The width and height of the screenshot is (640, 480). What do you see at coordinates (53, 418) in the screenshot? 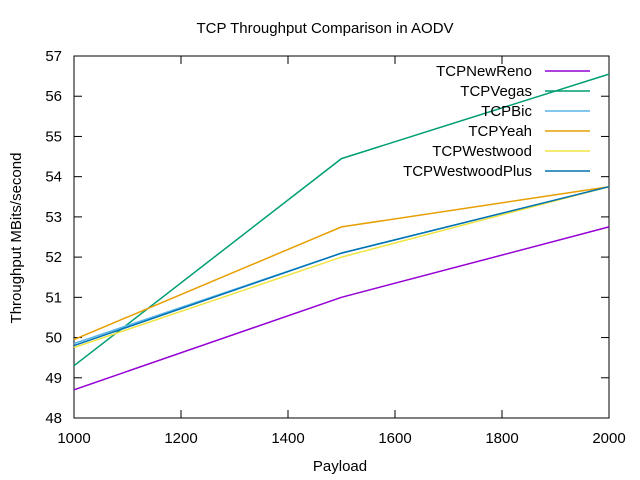
I see `y-tick-label: 48` at bounding box center [53, 418].